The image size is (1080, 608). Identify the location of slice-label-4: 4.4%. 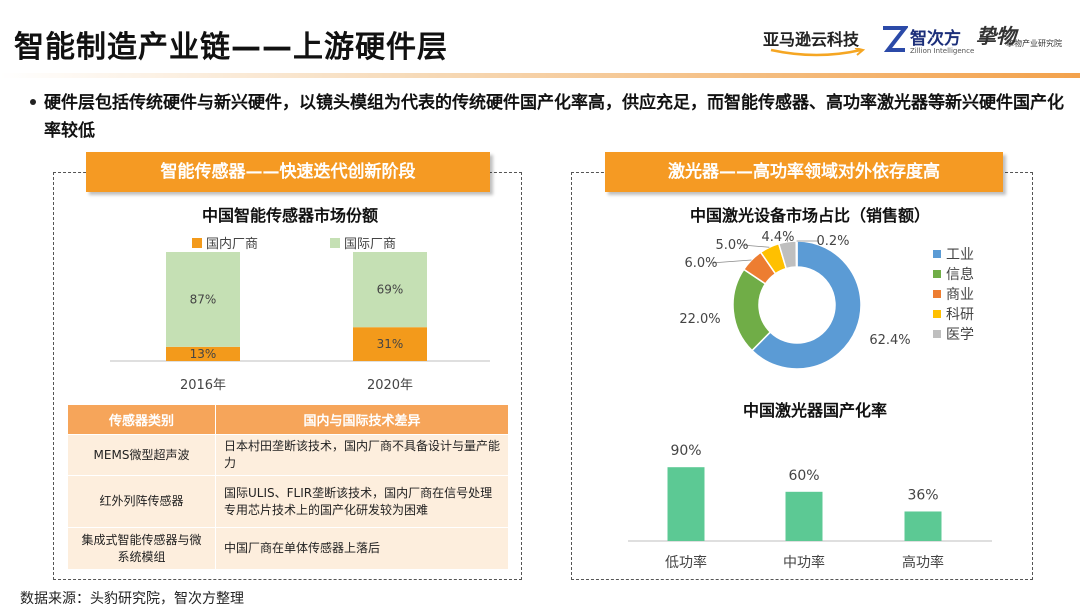
(777, 237).